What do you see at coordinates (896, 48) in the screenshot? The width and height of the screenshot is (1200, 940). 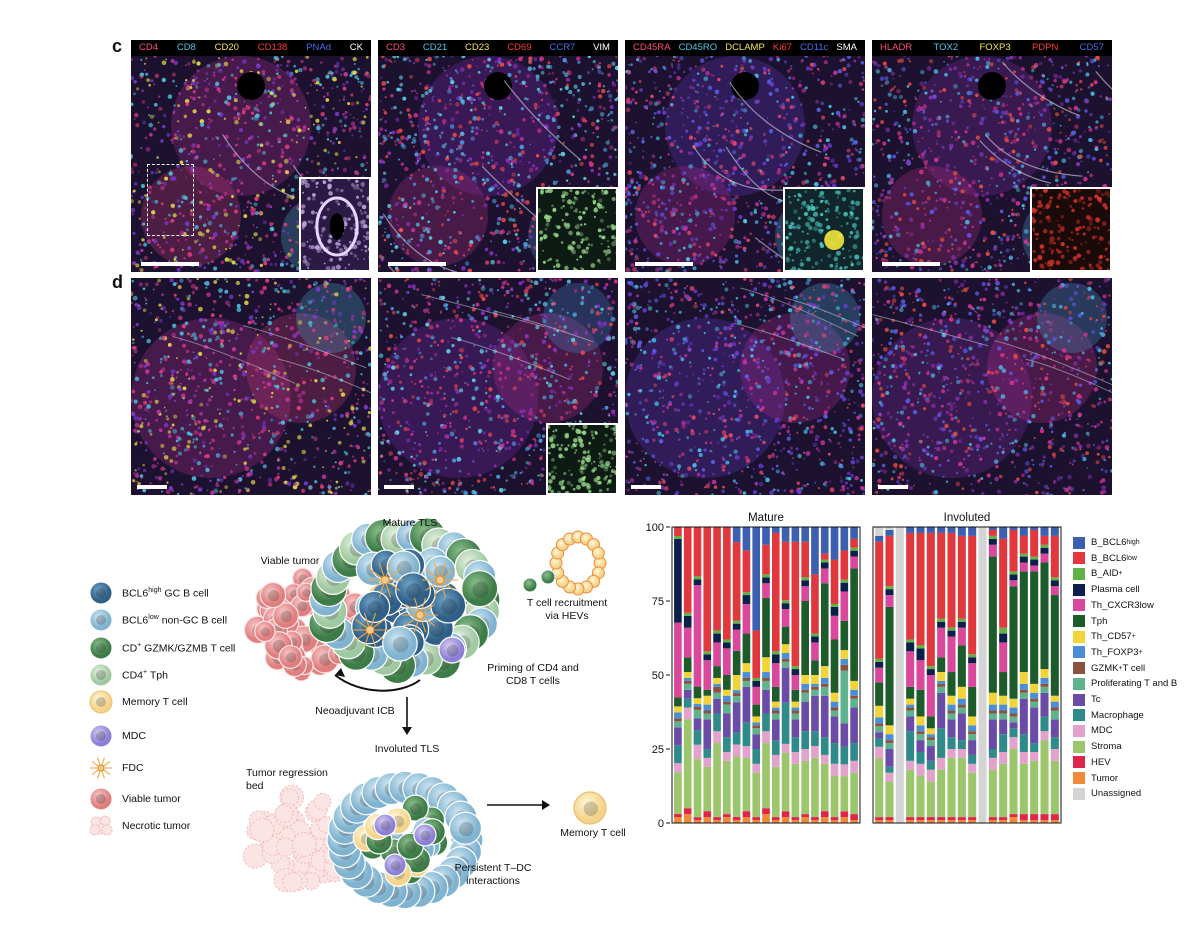 I see `marker-label: HLADR` at bounding box center [896, 48].